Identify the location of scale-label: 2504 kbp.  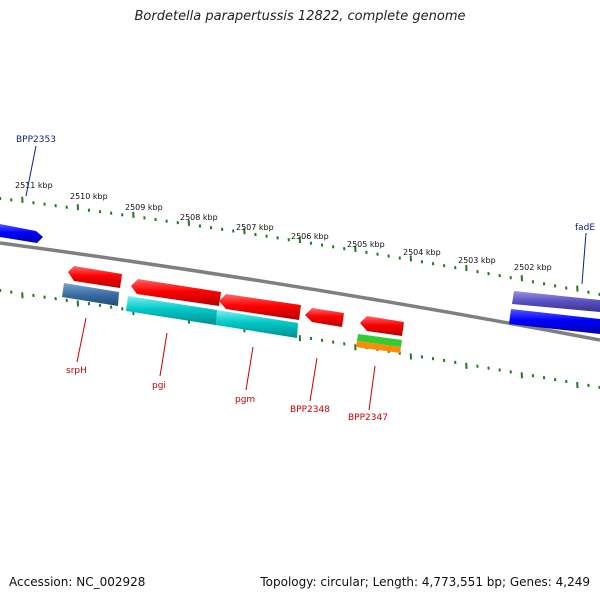
(422, 252).